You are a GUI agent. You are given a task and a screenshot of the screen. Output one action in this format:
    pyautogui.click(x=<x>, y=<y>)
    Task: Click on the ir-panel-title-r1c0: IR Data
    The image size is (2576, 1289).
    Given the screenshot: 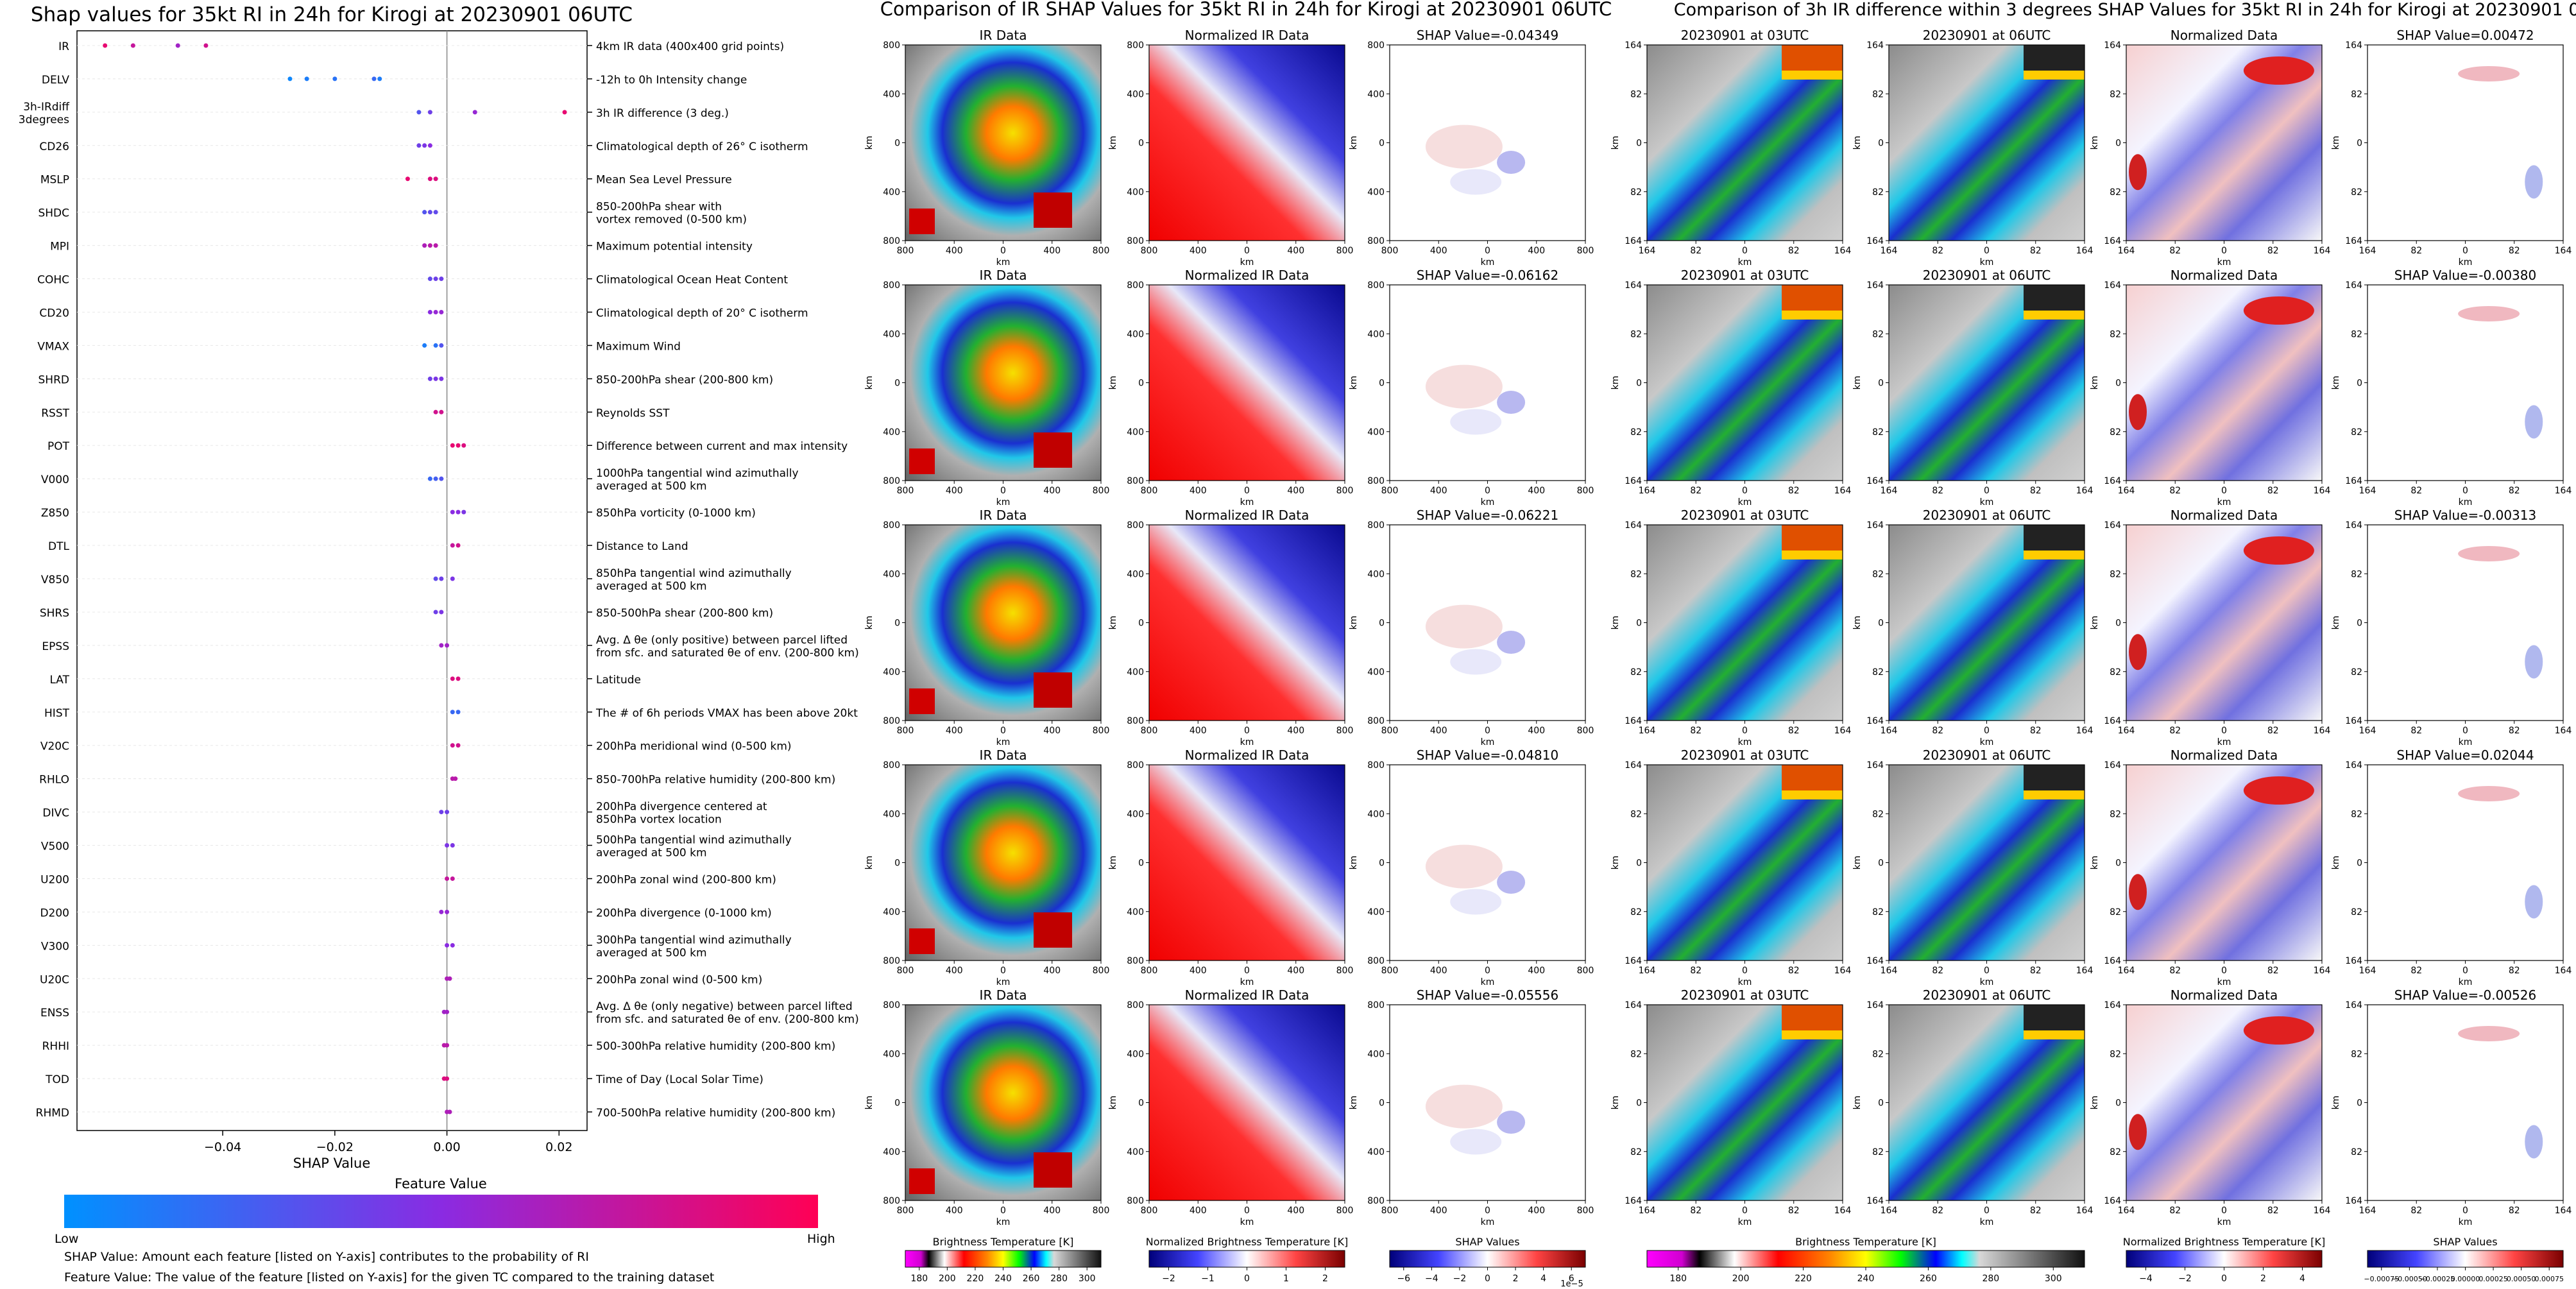 What is the action you would take?
    pyautogui.click(x=1004, y=275)
    